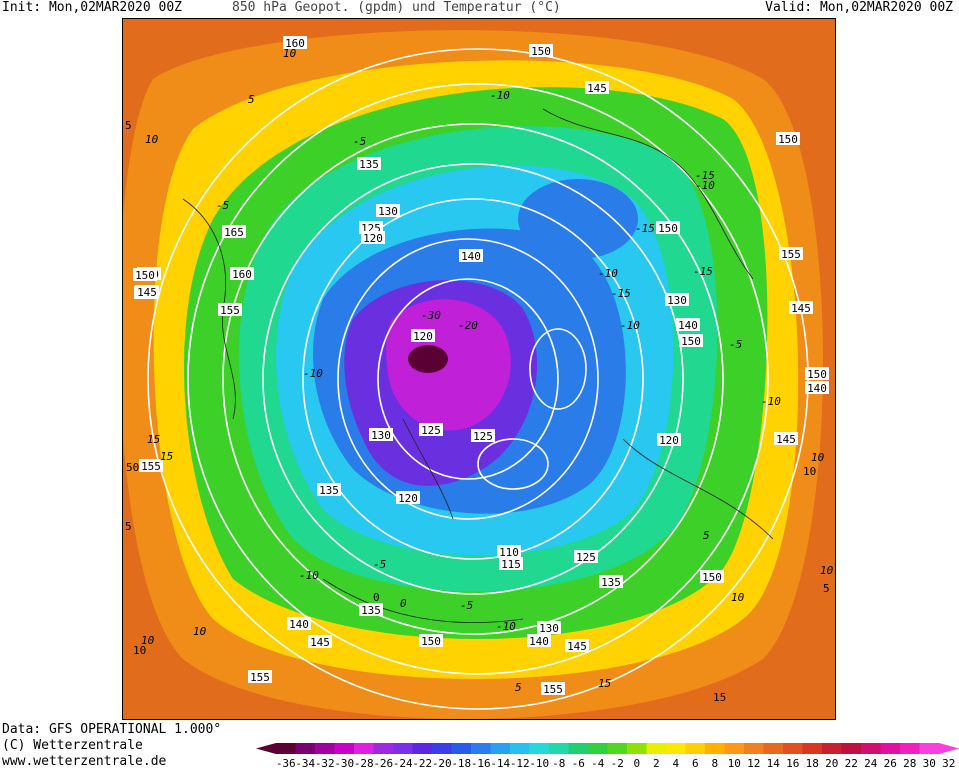 This screenshot has height=770, width=959. I want to click on legend-tick: -34, so click(305, 763).